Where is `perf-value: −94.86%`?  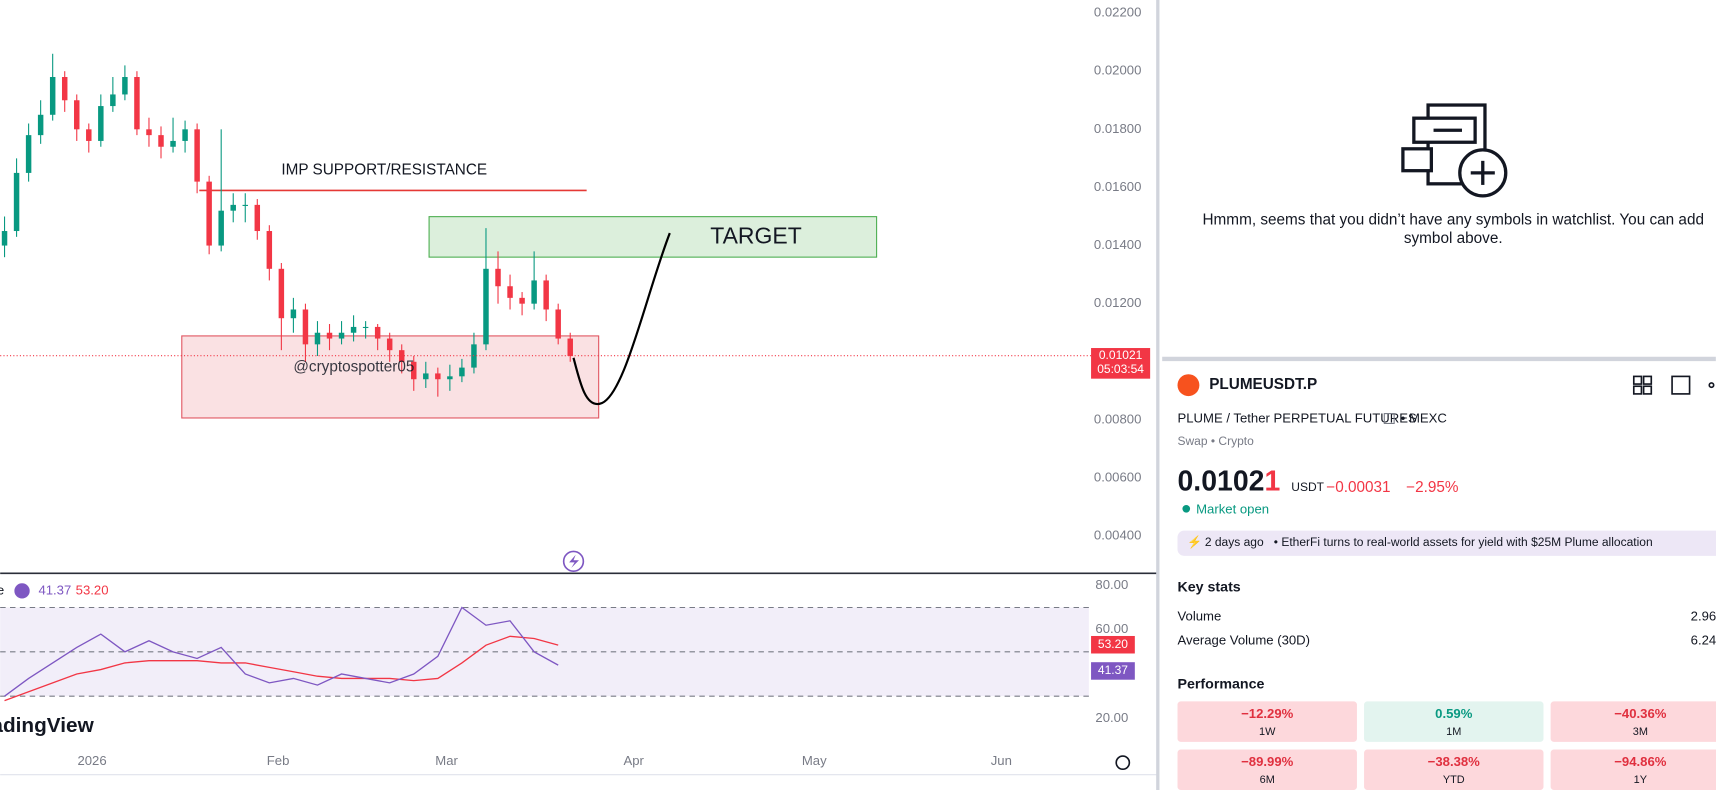 perf-value: −94.86% is located at coordinates (1640, 761).